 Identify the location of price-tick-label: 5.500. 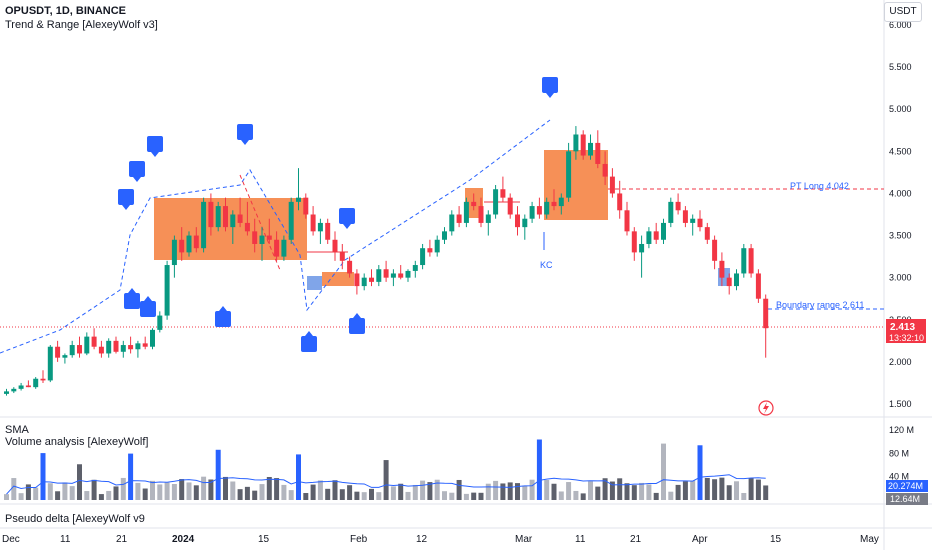
(900, 67).